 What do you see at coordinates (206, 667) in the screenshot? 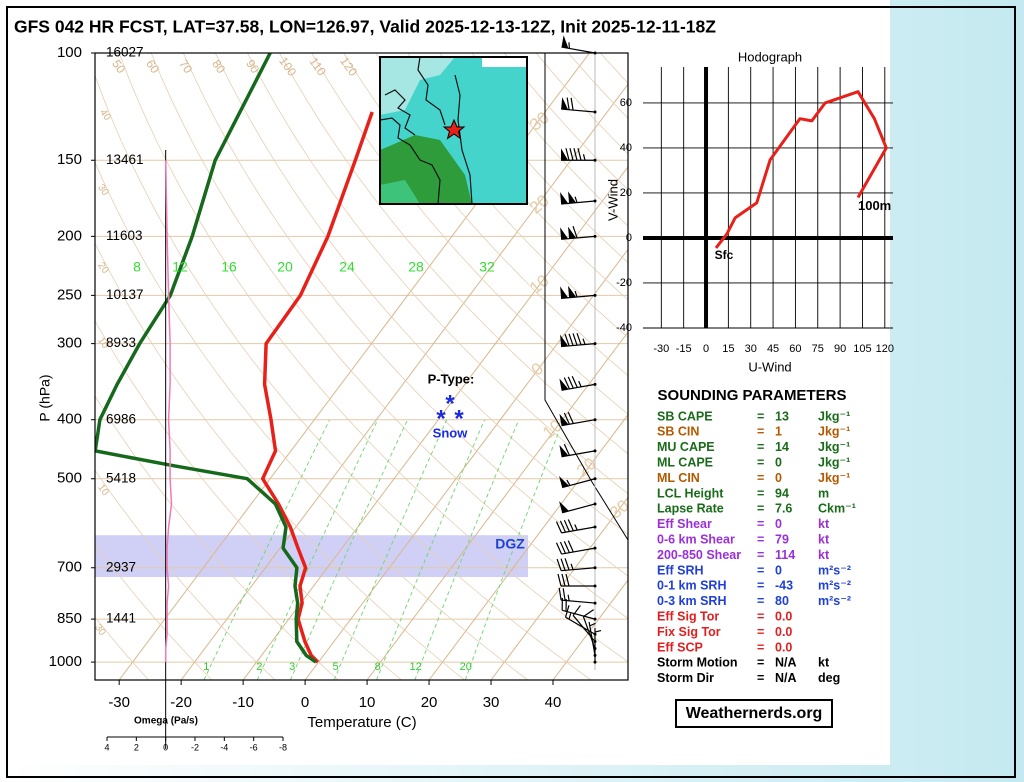
I see `mixing-ratio-label: 1` at bounding box center [206, 667].